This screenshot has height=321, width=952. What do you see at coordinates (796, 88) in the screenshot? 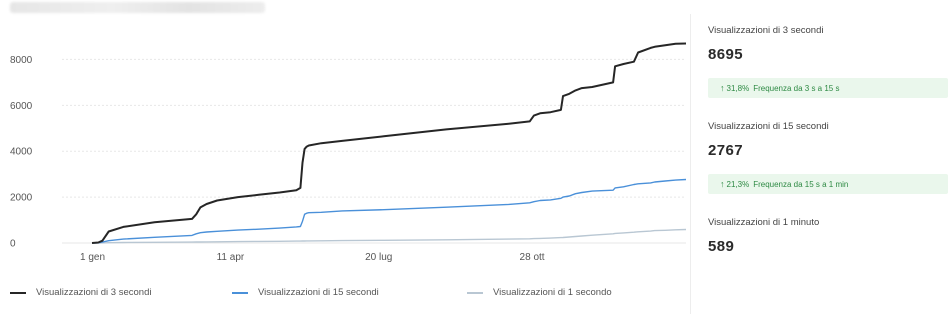
I see `rate-3s-15s-label: Frequenza da 3 s a 15 s` at bounding box center [796, 88].